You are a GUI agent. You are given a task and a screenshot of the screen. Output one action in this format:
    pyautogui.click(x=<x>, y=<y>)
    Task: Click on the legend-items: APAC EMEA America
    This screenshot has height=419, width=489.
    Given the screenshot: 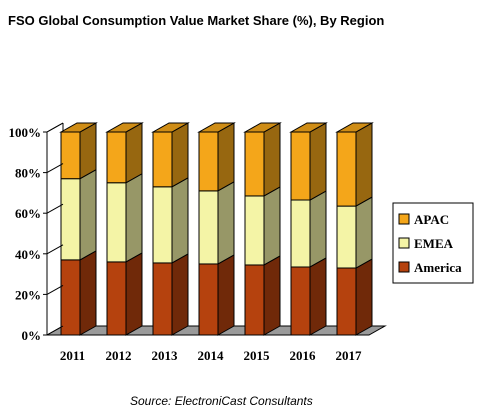 What is the action you would take?
    pyautogui.click(x=430, y=243)
    